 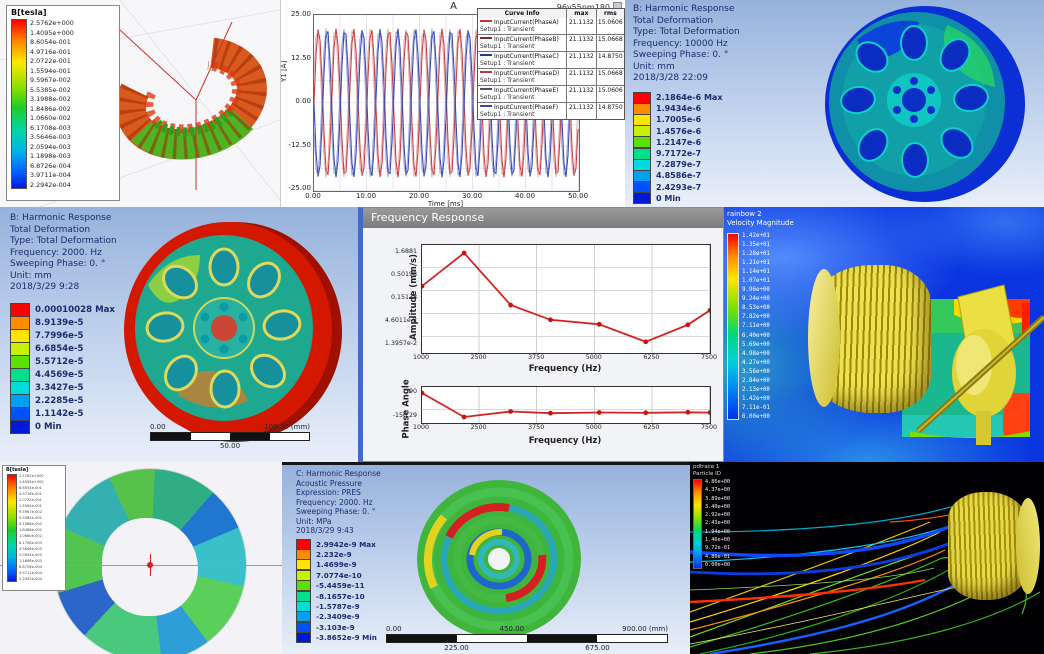 I want to click on scale-q3: 675.00, so click(x=597, y=648).